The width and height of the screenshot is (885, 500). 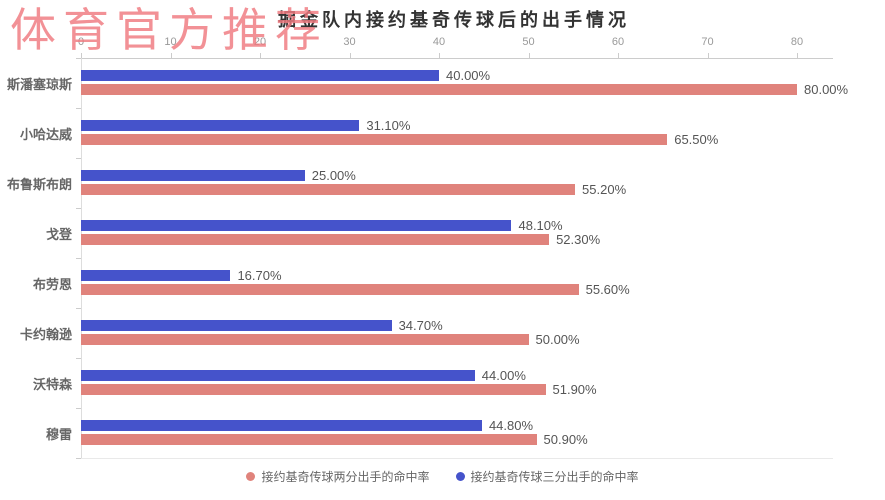 What do you see at coordinates (540, 225) in the screenshot?
I see `bar-value-label: 48.10%` at bounding box center [540, 225].